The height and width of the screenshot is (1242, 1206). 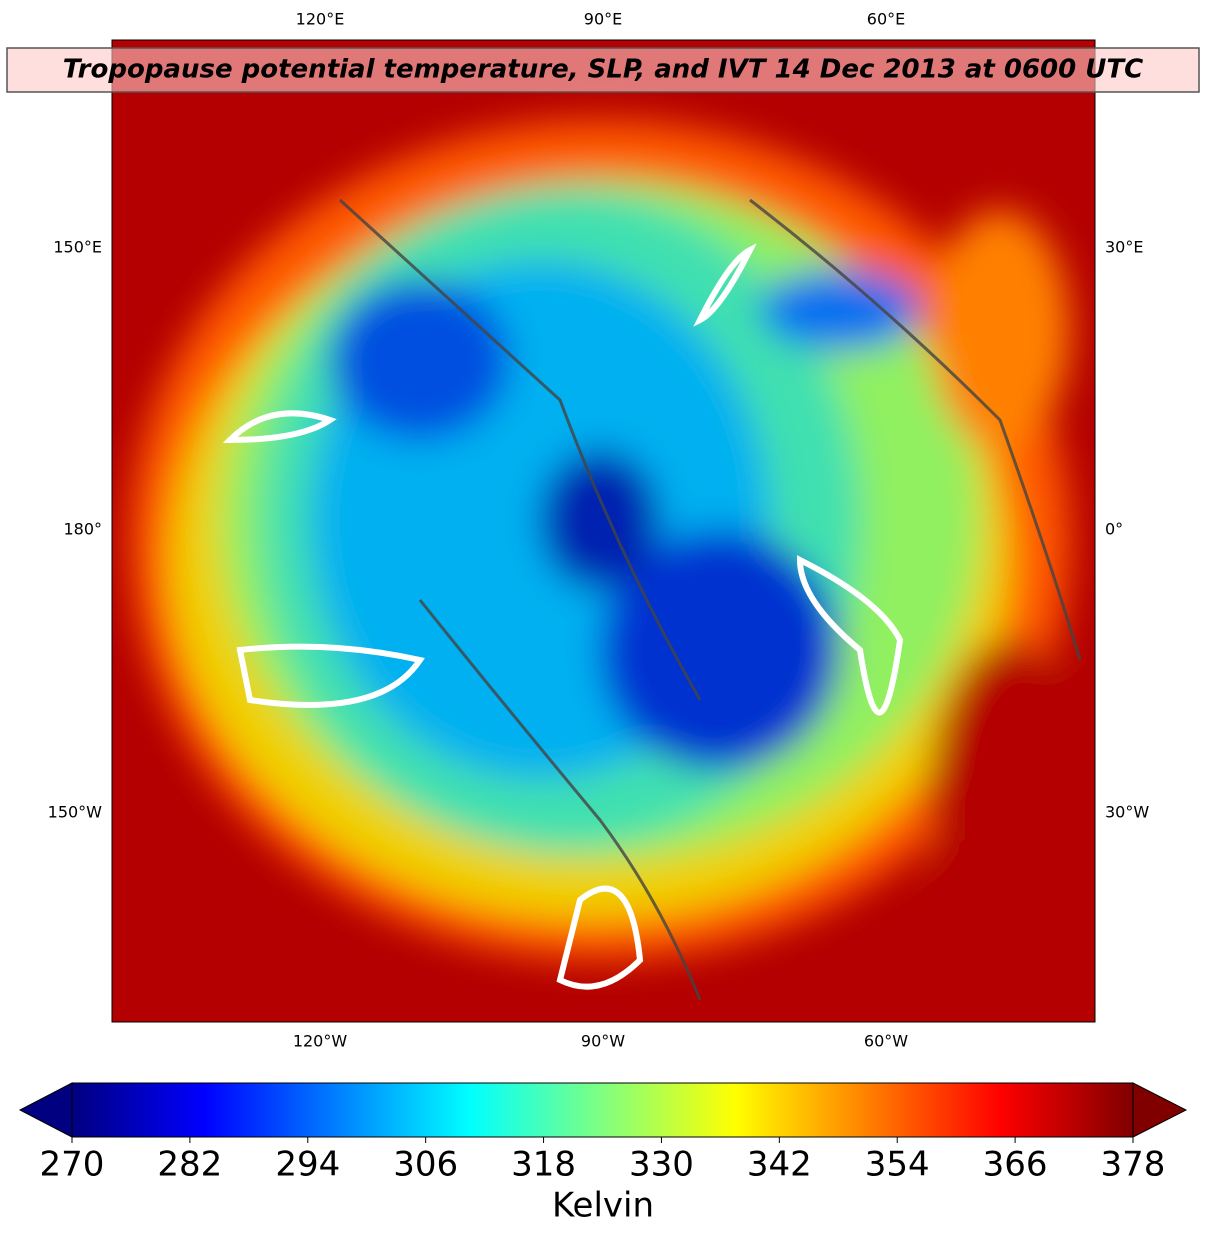 What do you see at coordinates (1124, 247) in the screenshot?
I see `longitude-label: 30°E` at bounding box center [1124, 247].